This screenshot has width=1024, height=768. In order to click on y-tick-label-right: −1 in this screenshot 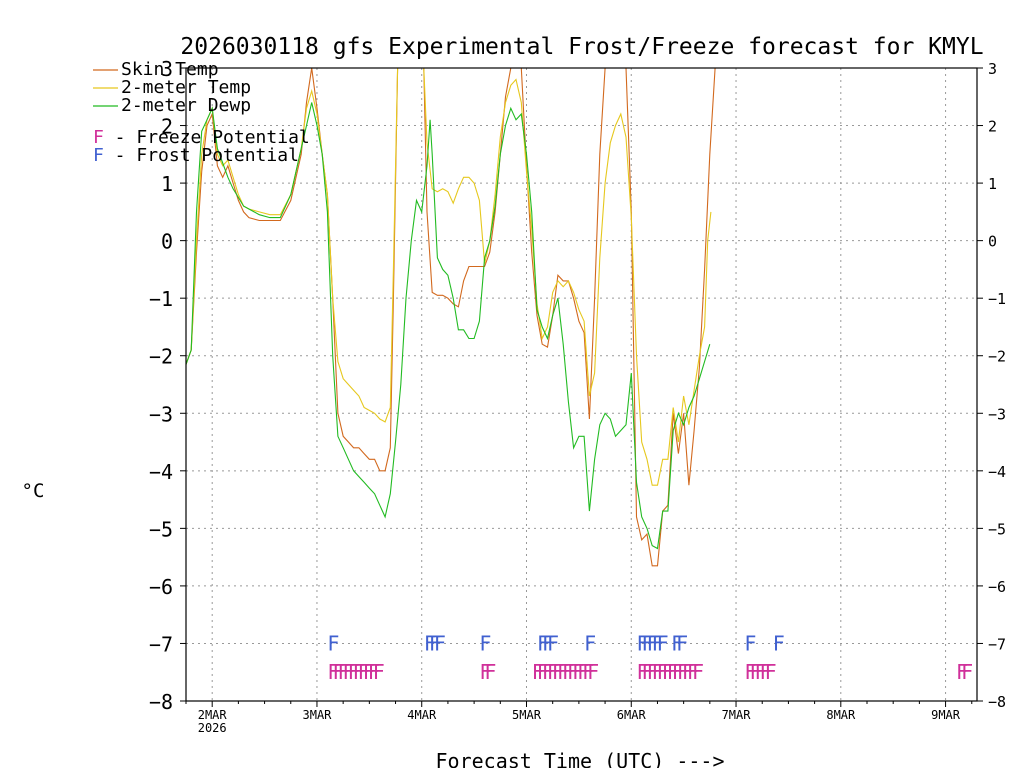, I will do `click(997, 299)`.